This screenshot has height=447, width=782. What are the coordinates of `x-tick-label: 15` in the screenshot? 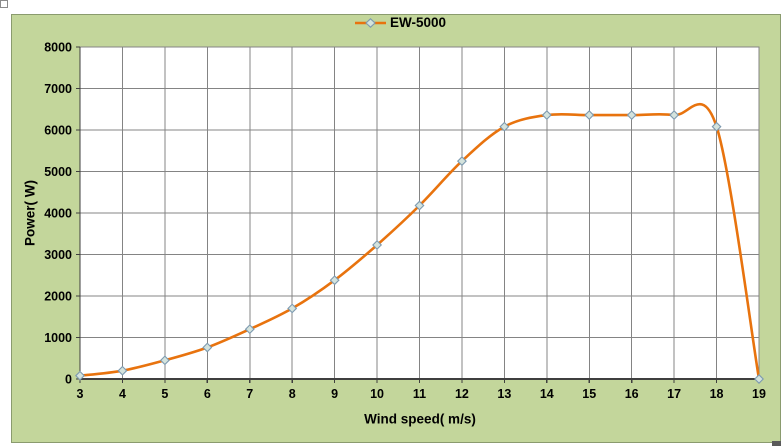 It's located at (589, 394).